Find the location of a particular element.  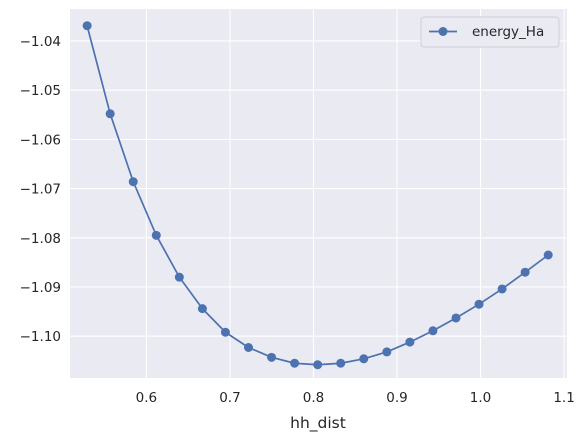

x-tick-label: 1.1 is located at coordinates (563, 398).